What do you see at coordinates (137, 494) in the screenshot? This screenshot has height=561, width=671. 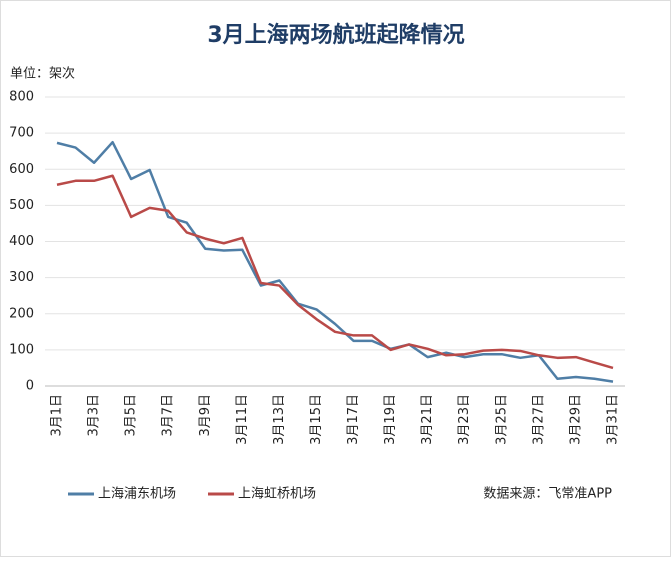 I see `legend-label: 上海浦东机场` at bounding box center [137, 494].